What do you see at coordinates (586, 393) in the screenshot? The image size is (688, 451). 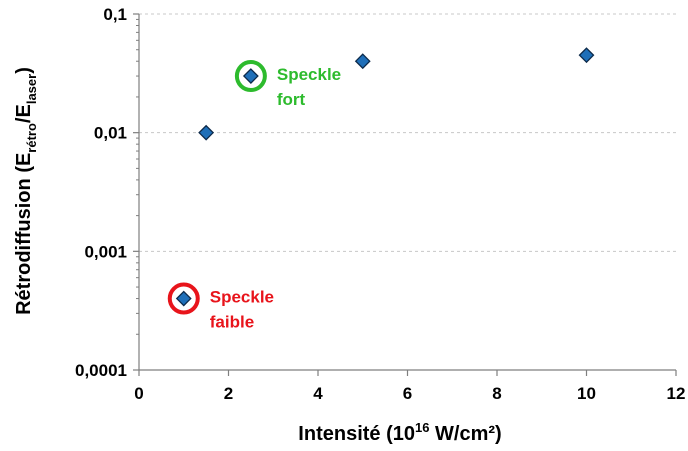 I see `x-tick-label: 10` at bounding box center [586, 393].